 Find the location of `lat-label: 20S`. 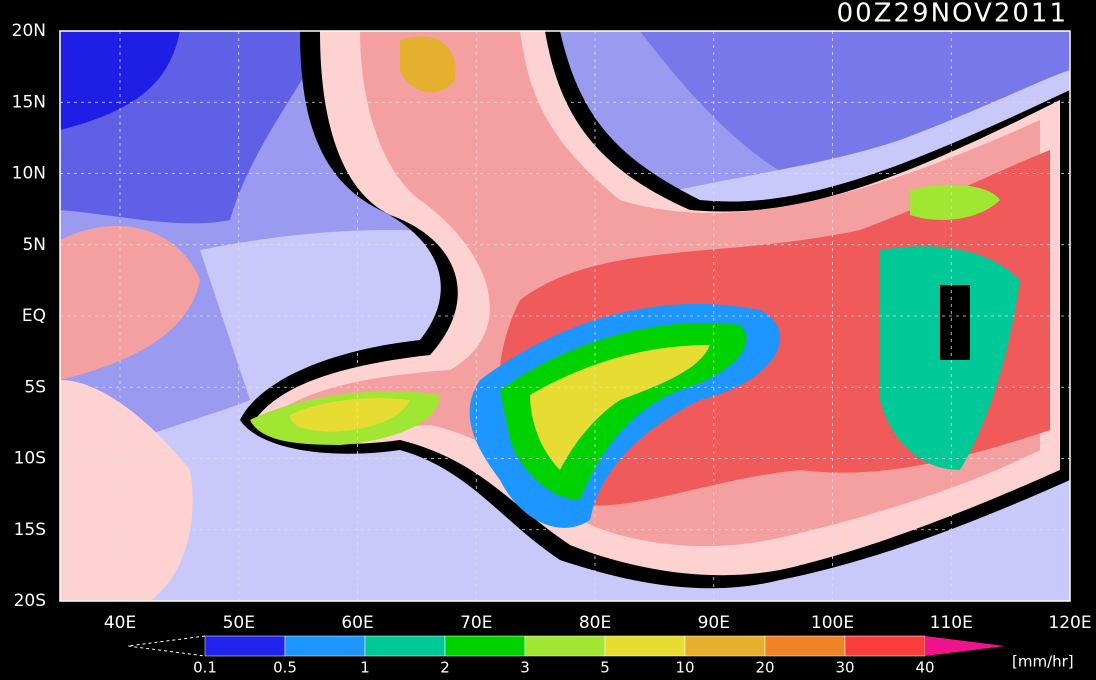

lat-label: 20S is located at coordinates (30, 601).